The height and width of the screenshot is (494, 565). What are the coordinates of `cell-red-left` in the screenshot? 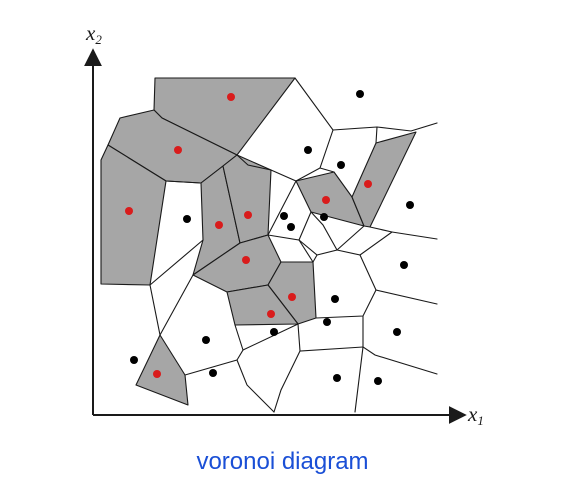 It's located at (133, 215).